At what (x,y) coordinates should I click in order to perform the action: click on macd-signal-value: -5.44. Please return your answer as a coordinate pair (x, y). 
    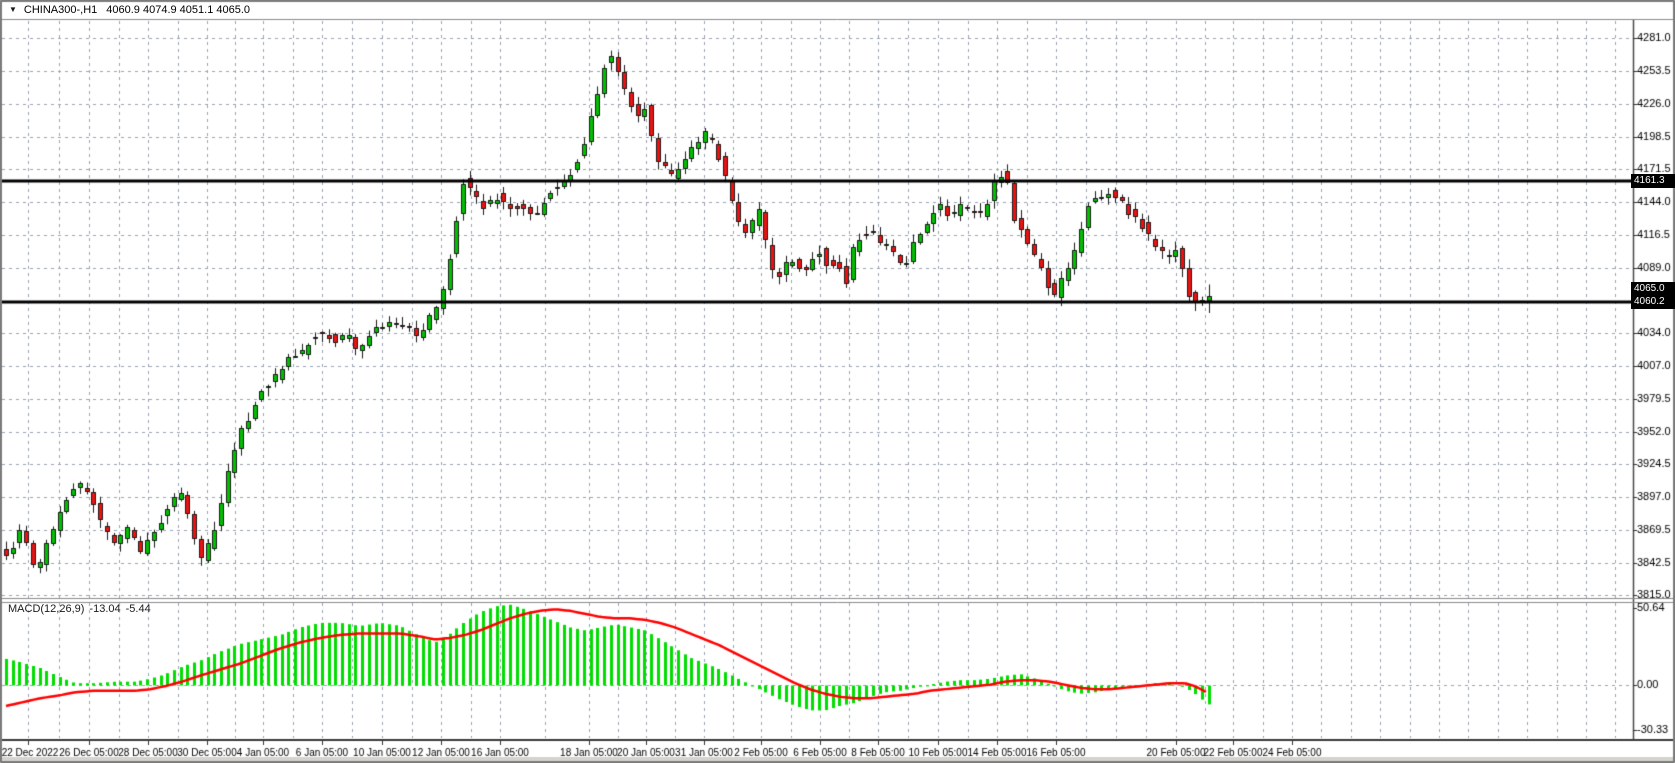
    Looking at the image, I should click on (138, 609).